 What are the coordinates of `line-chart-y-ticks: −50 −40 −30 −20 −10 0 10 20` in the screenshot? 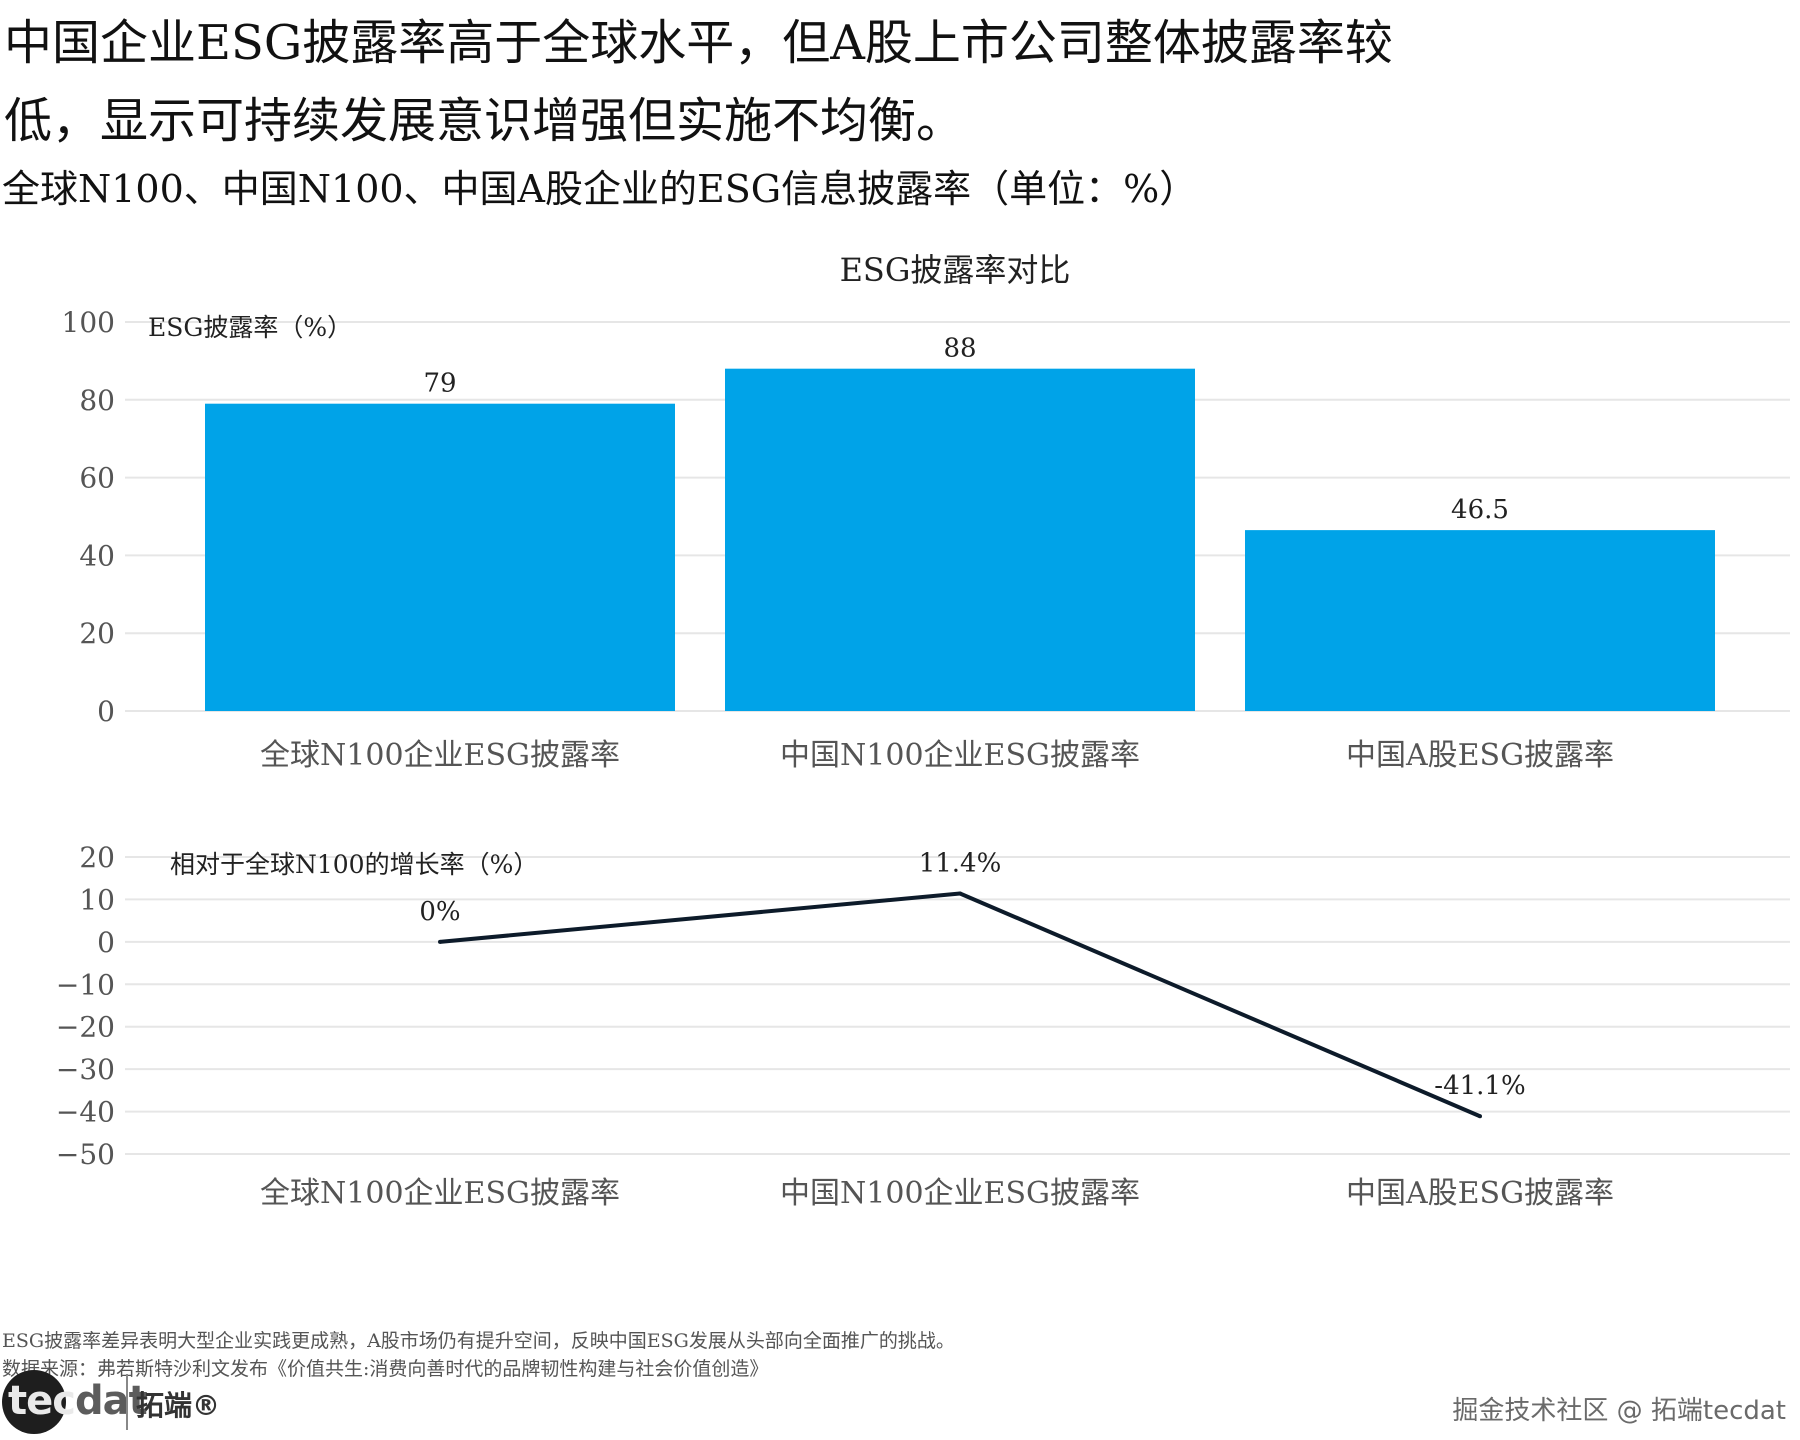 It's located at (85, 1006).